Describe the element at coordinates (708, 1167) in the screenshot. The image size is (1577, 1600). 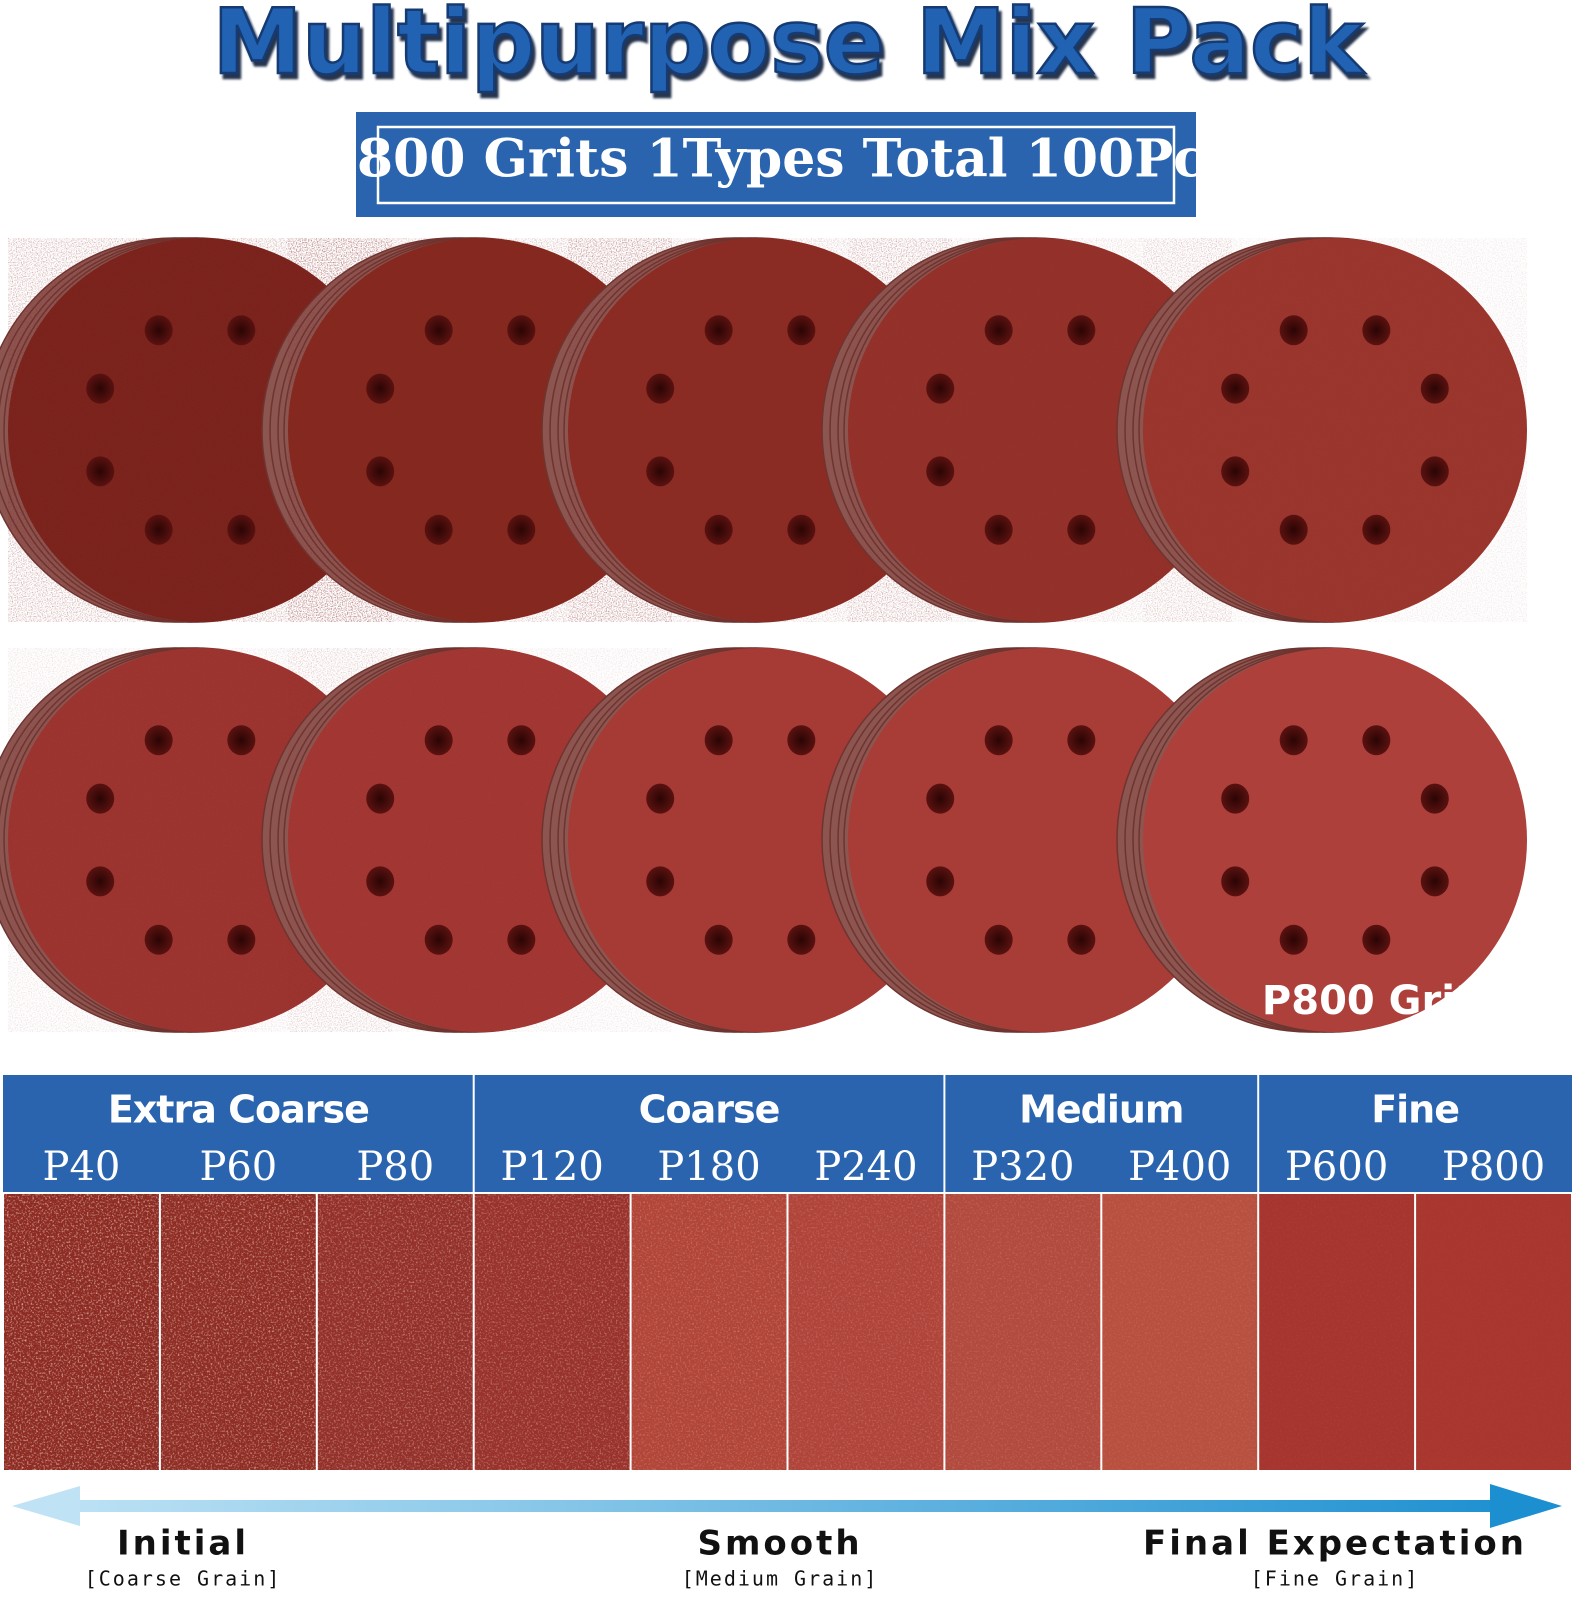
I see `grit-label: P180` at that location.